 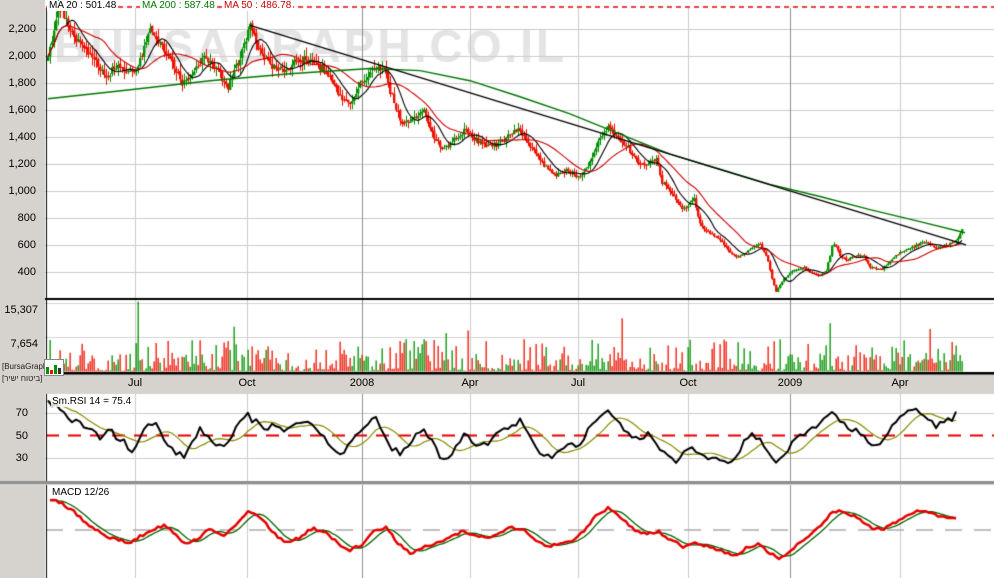 What do you see at coordinates (92, 401) in the screenshot?
I see `rsi-panel-label: Sm.RSI 14 = 75.4` at bounding box center [92, 401].